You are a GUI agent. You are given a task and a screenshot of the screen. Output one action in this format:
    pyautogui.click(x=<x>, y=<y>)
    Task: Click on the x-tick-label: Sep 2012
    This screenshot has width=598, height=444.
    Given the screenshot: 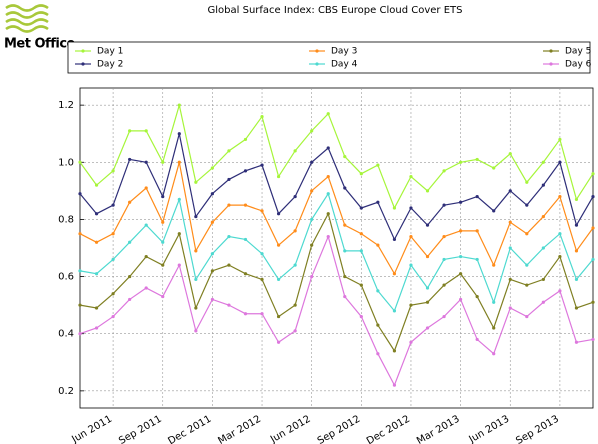 What is the action you would take?
    pyautogui.click(x=339, y=429)
    